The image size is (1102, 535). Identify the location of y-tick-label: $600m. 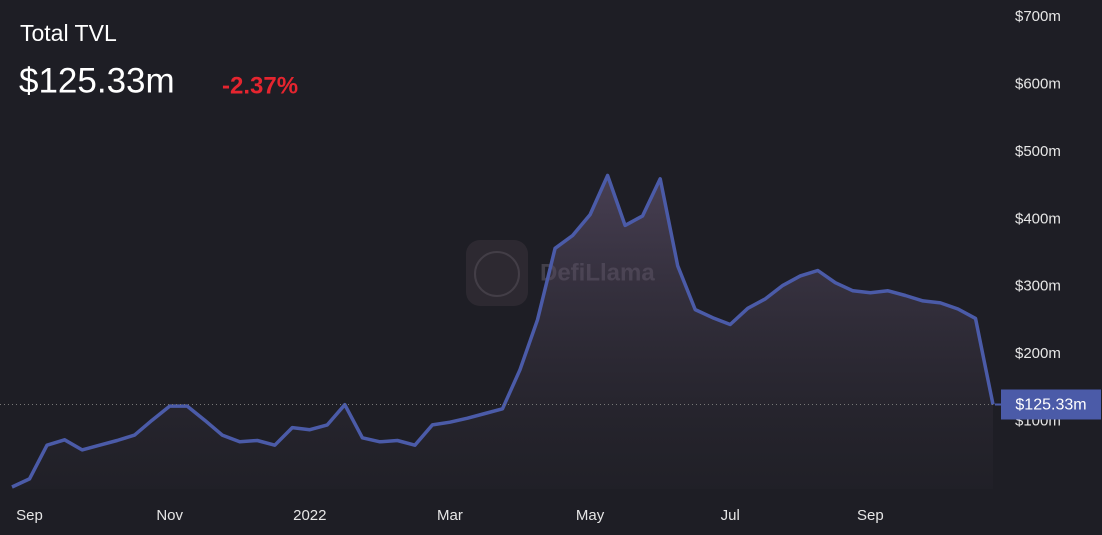
(1038, 83).